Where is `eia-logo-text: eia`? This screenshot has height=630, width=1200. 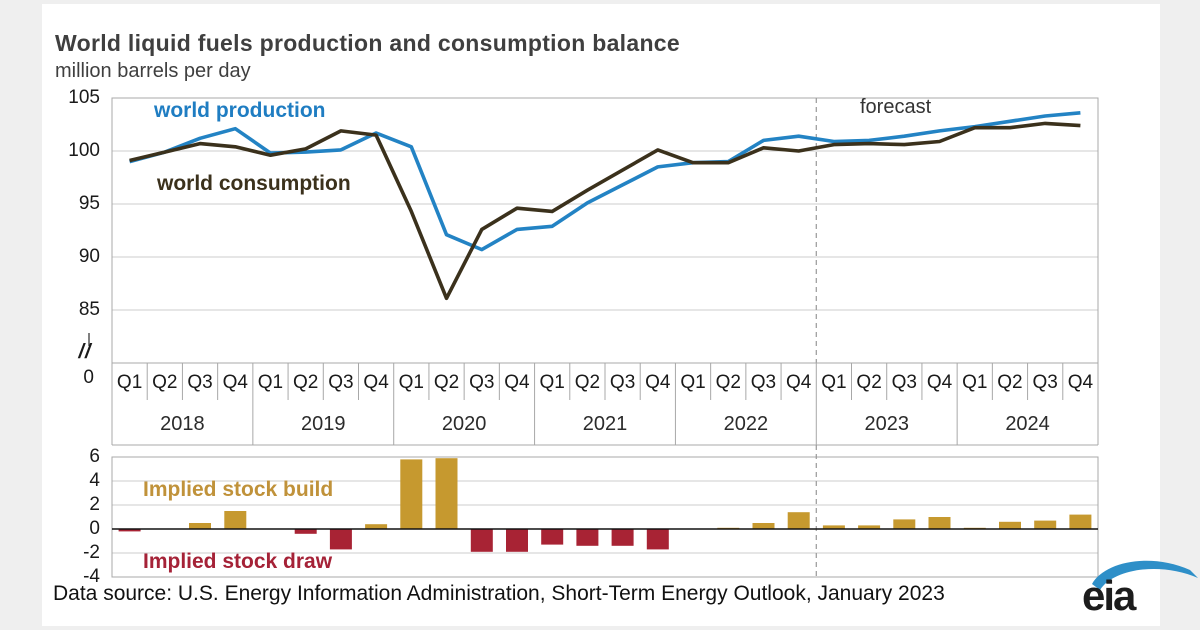 eia-logo-text: eia is located at coordinates (1109, 595).